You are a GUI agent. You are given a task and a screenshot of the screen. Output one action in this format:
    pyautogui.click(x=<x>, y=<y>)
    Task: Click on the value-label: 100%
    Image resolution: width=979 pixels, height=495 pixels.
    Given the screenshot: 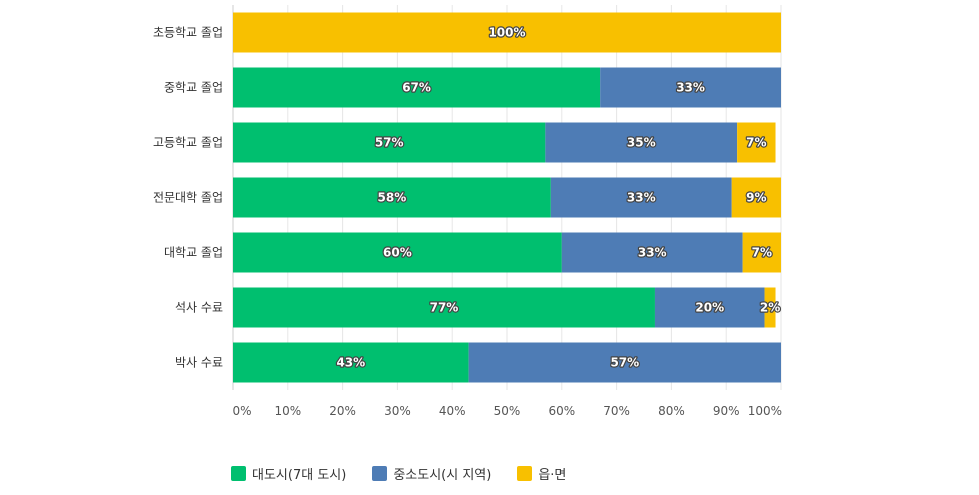 What is the action you would take?
    pyautogui.click(x=506, y=33)
    